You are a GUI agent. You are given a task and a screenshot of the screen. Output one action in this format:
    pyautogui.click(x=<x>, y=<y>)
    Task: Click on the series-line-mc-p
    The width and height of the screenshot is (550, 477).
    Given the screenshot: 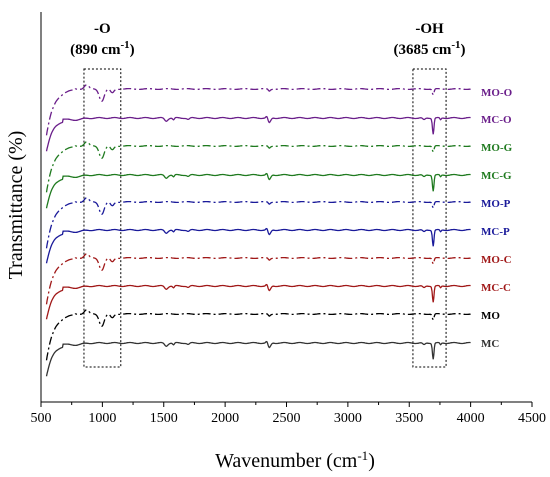 What is the action you would take?
    pyautogui.click(x=258, y=245)
    